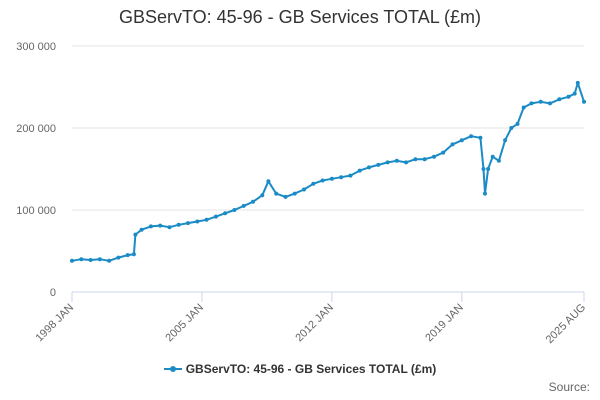  What do you see at coordinates (36, 47) in the screenshot?
I see `y-tick-label: 300 000` at bounding box center [36, 47].